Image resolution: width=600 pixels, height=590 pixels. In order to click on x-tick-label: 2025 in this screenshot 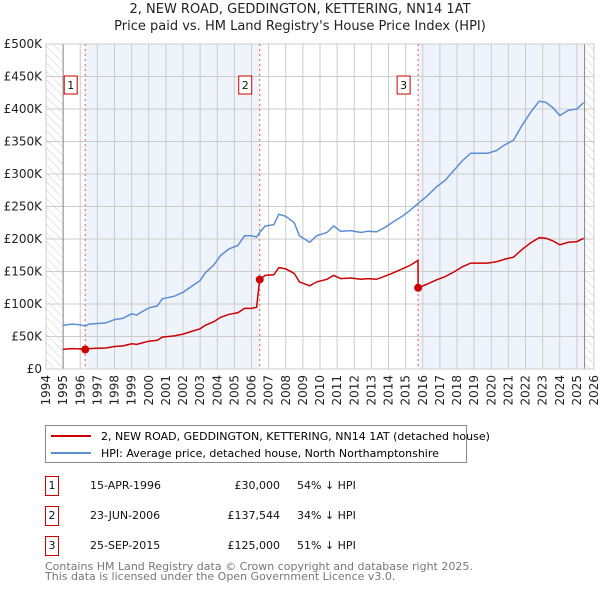, I will do `click(577, 390)`.